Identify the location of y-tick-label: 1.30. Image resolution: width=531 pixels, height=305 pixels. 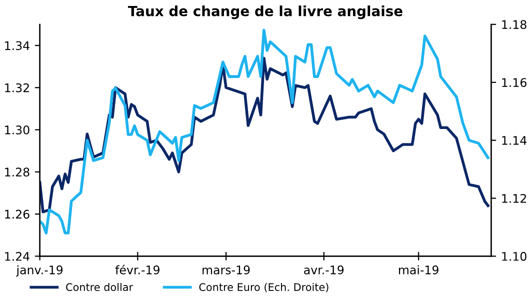
(17, 129).